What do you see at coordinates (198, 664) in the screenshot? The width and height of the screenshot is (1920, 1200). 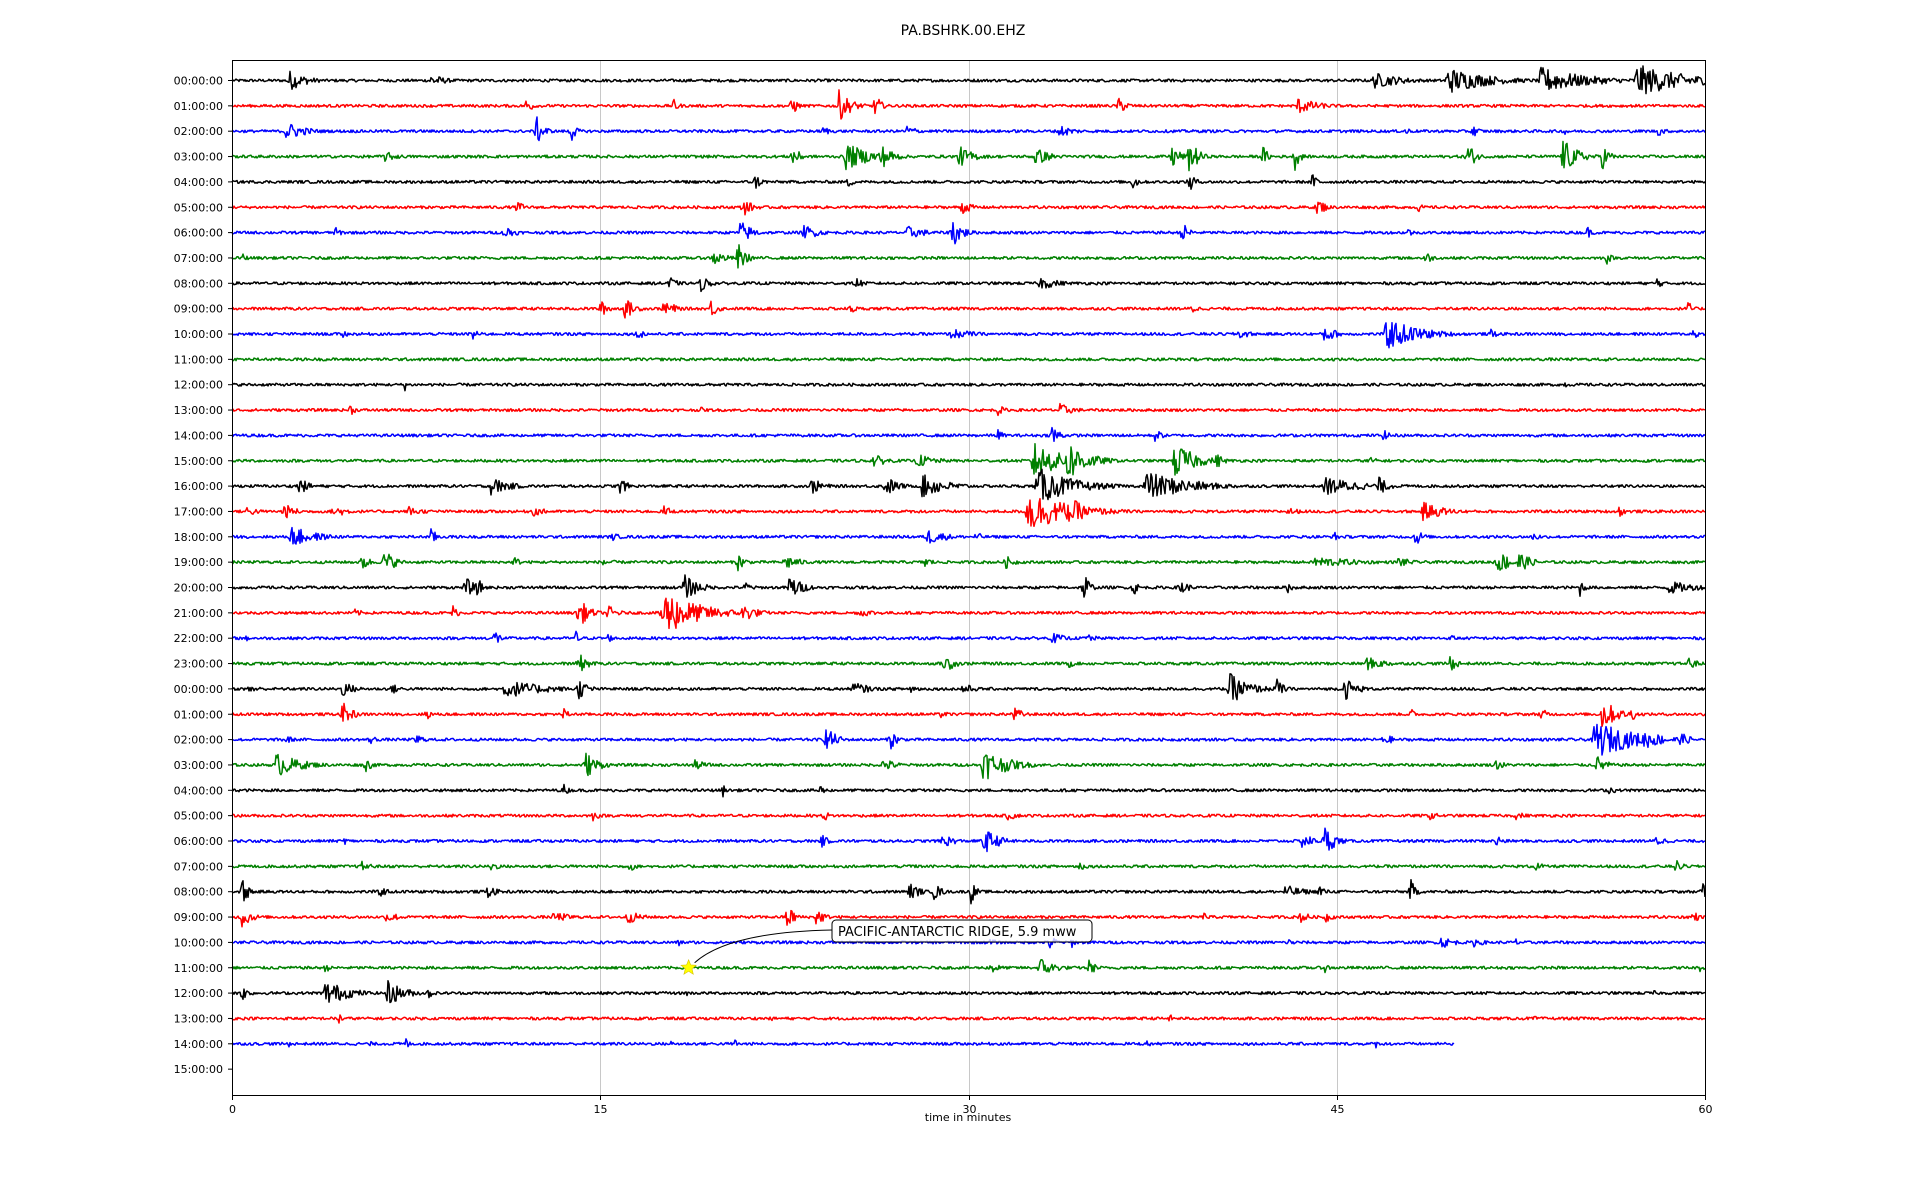 I see `y-tick-label: 23:00:00` at bounding box center [198, 664].